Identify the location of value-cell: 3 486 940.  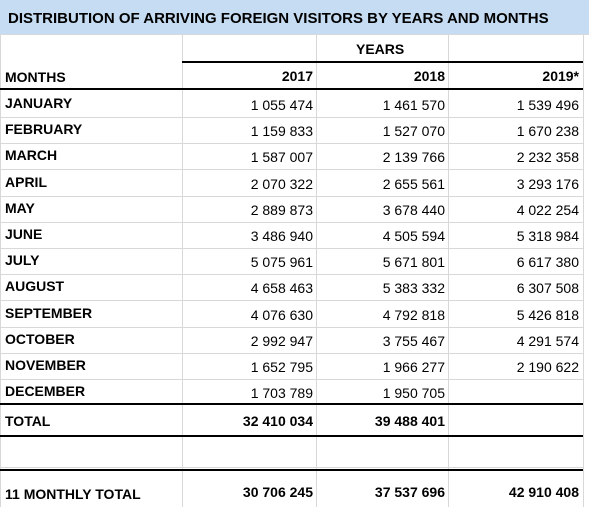
(281, 236).